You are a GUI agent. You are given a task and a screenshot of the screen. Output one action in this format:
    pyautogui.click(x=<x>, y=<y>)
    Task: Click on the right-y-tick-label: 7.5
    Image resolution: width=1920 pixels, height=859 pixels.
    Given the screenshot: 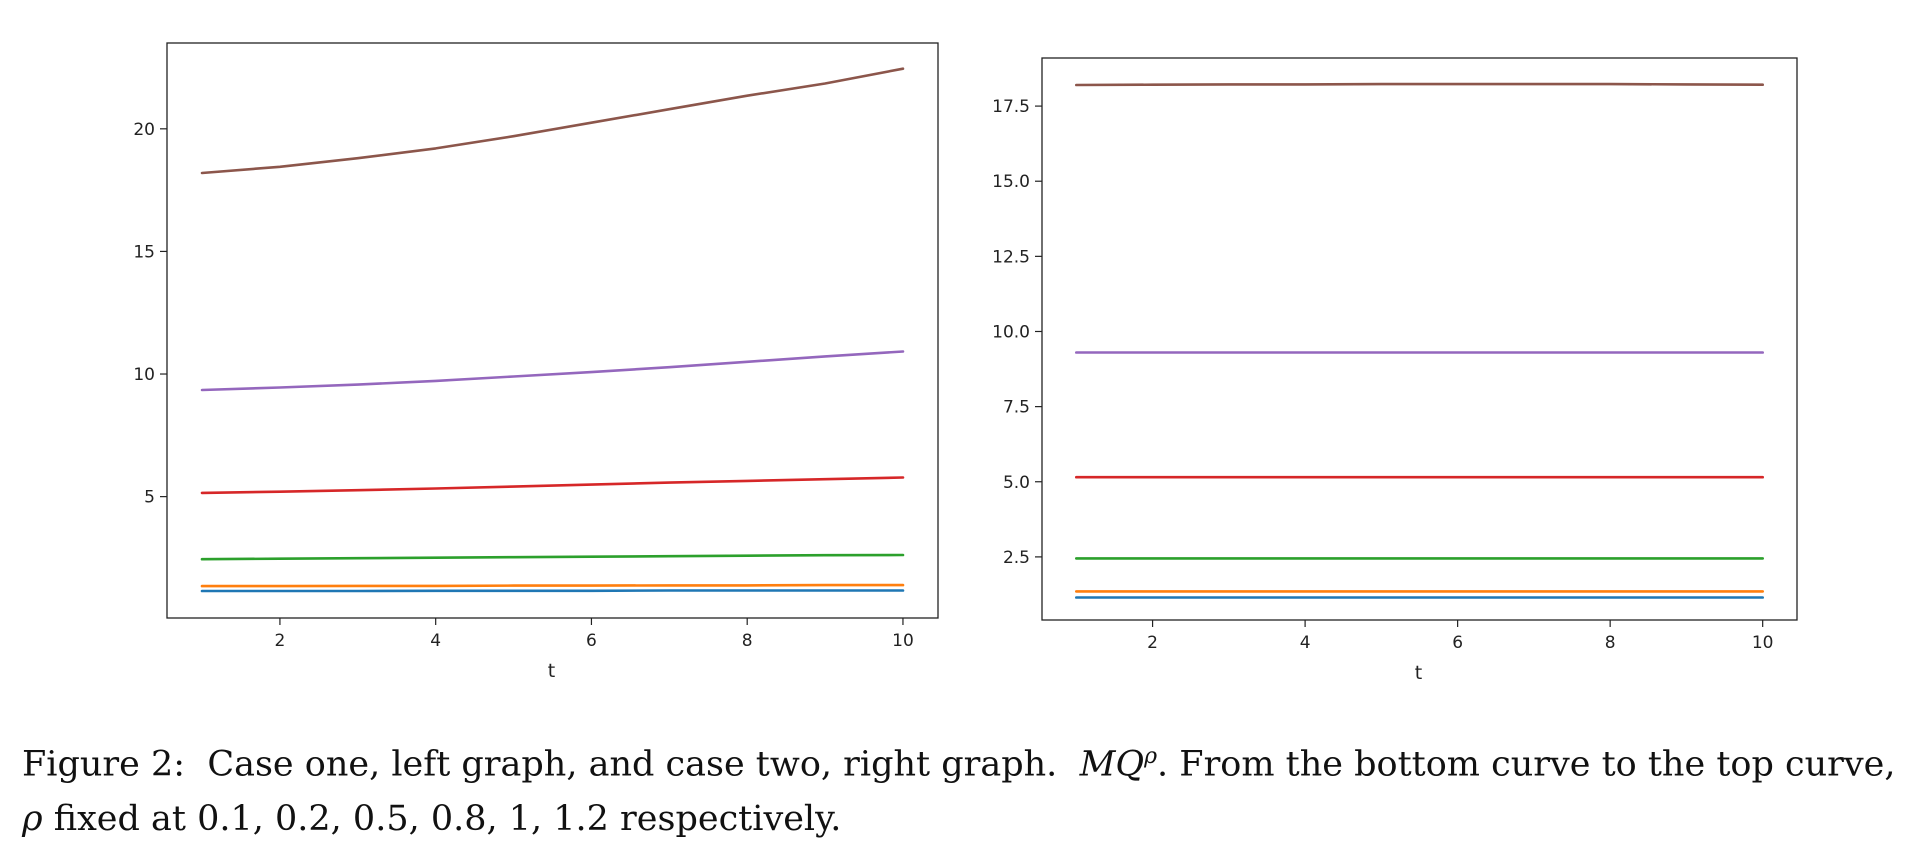 What is the action you would take?
    pyautogui.click(x=1016, y=408)
    